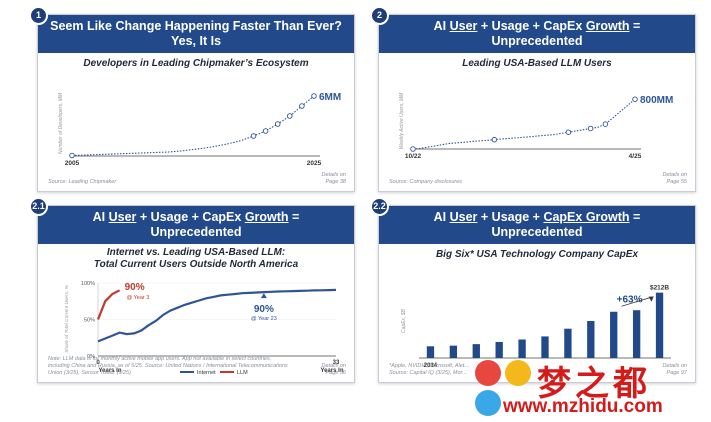 Image resolution: width=711 pixels, height=422 pixels. What do you see at coordinates (524, 124) in the screenshot?
I see `series-line` at bounding box center [524, 124].